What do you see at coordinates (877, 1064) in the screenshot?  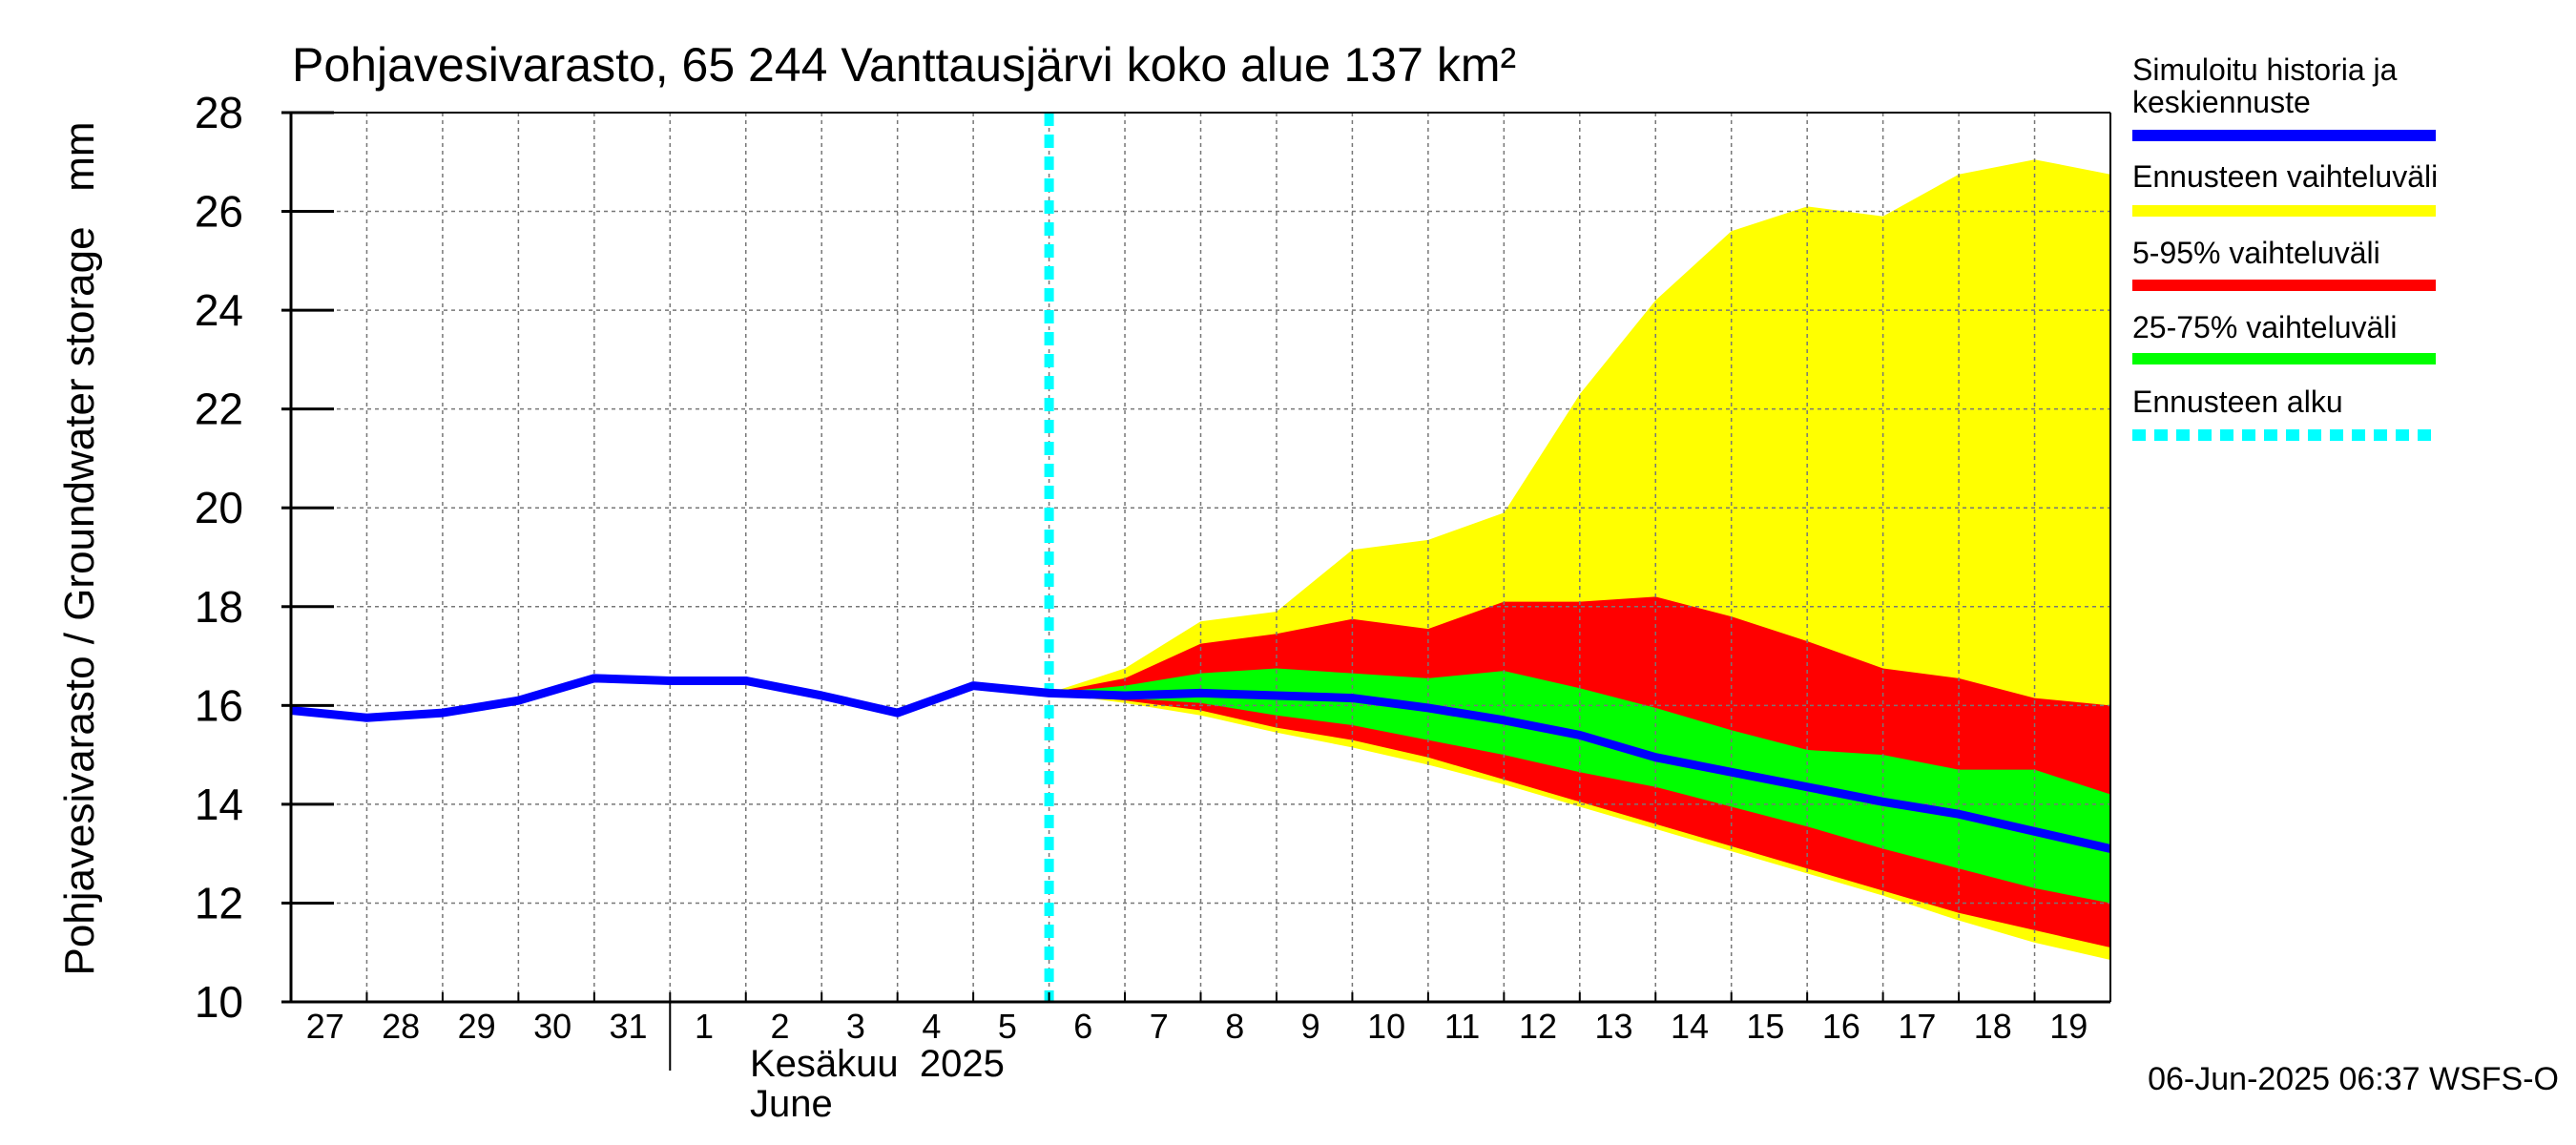 I see `month-label-fi: Kesäkuu 2025` at bounding box center [877, 1064].